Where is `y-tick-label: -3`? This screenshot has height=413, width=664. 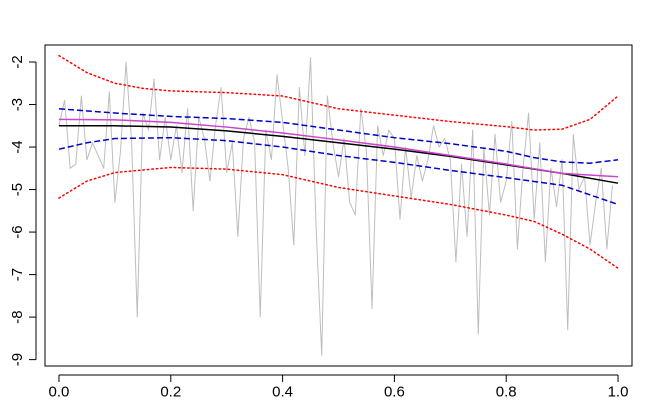 y-tick-label: -3 is located at coordinates (17, 104).